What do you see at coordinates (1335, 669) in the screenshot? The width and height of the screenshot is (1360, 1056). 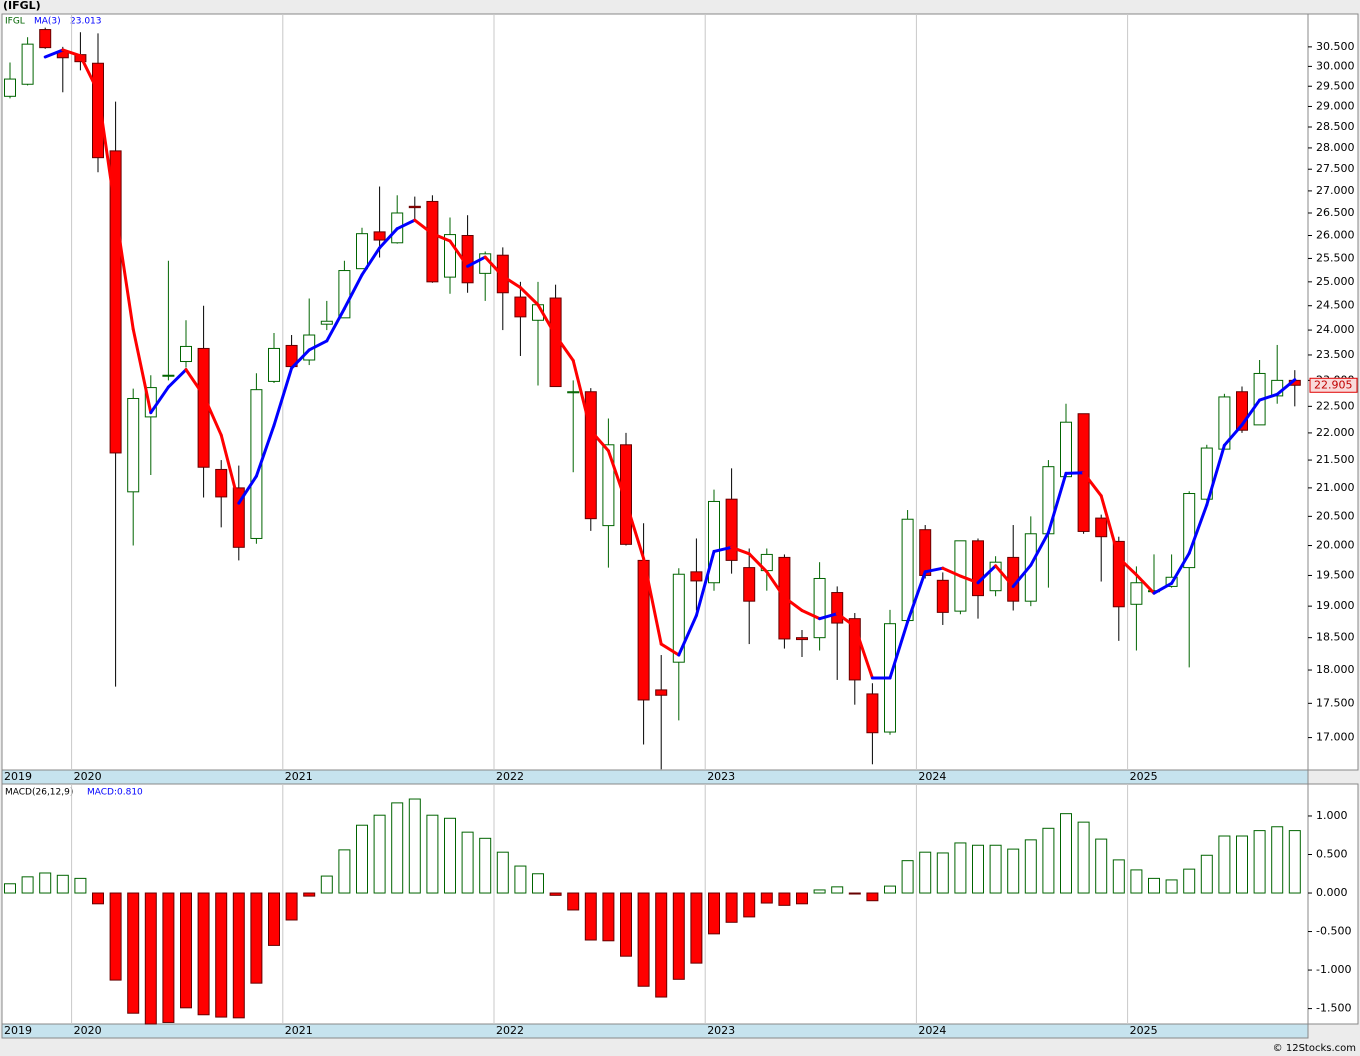 I see `y-tick-label: 18.000` at bounding box center [1335, 669].